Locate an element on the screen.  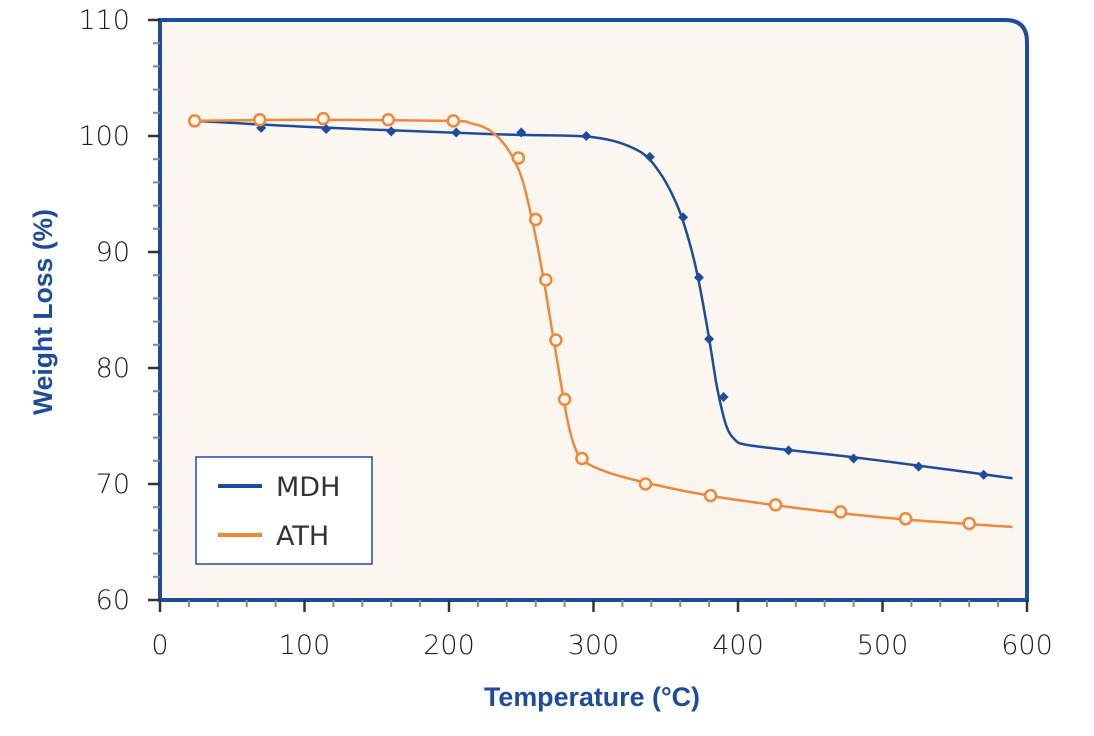
y-tick-label: 70 is located at coordinates (113, 484).